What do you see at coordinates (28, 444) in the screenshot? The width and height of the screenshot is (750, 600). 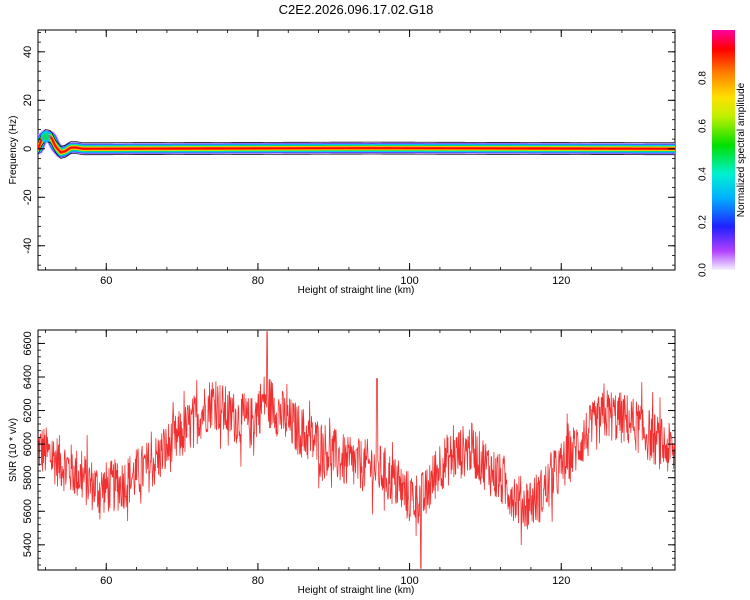 I see `snr-y-tick-label: 6000` at bounding box center [28, 444].